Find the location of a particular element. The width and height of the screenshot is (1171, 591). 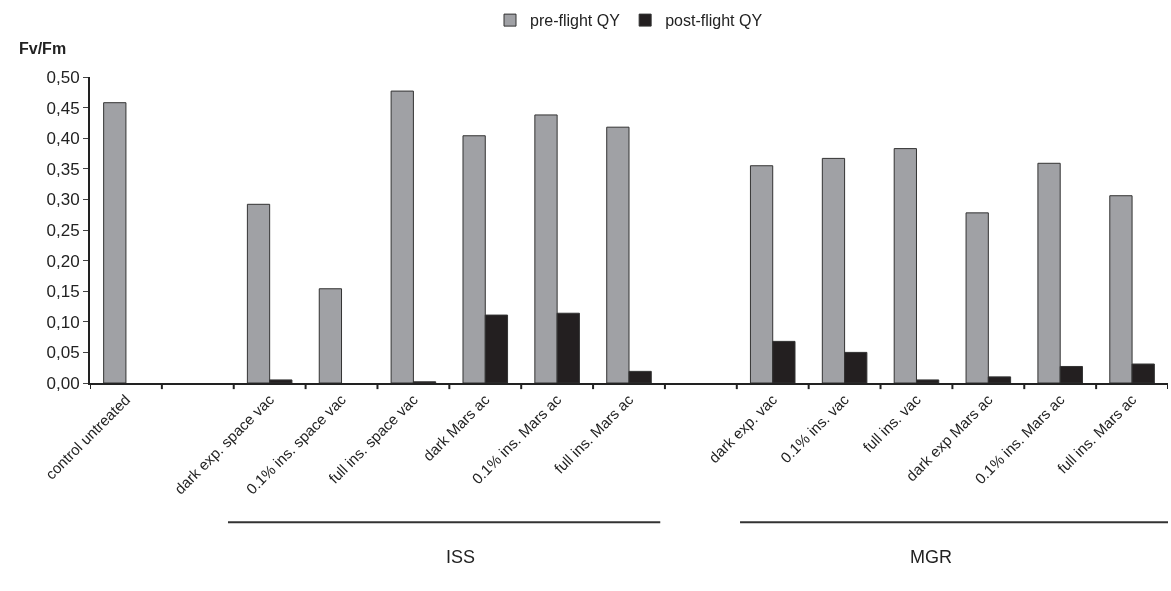

y-tick-label: 0,40 is located at coordinates (63, 139).